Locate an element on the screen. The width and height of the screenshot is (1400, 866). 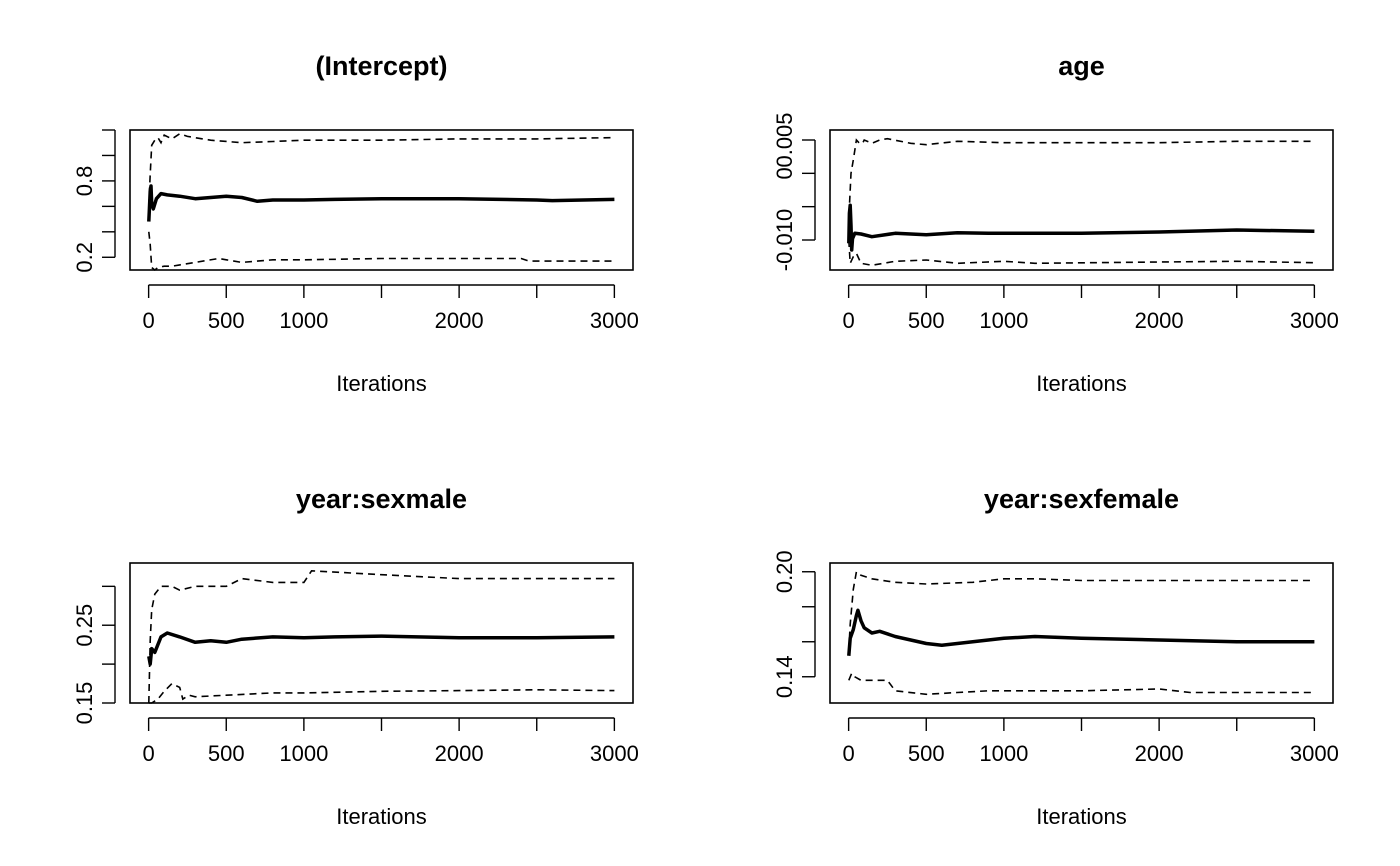
y-tick-label: 0.8 is located at coordinates (84, 181).